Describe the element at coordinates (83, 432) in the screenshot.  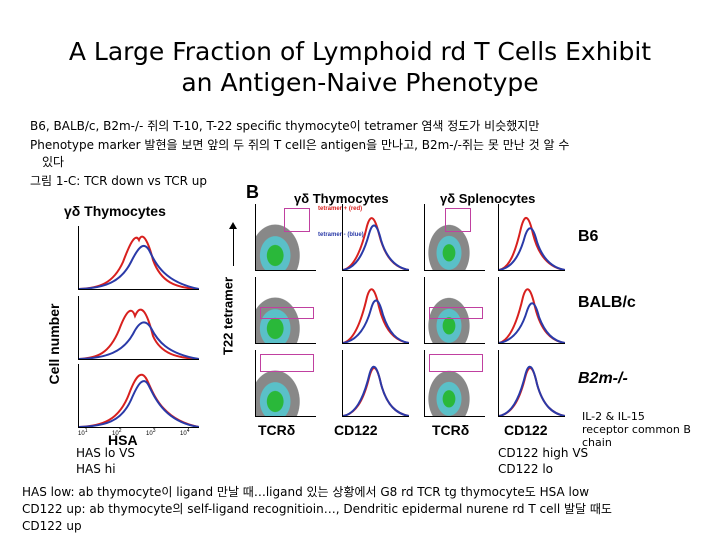
I see `tick-hsa-0: 10¹` at that location.